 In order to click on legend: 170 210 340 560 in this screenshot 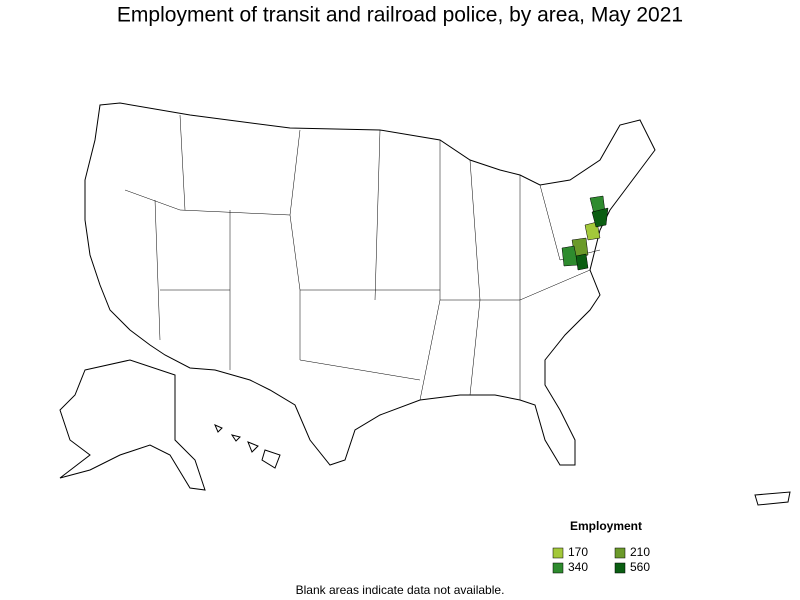, I will do `click(601, 559)`.